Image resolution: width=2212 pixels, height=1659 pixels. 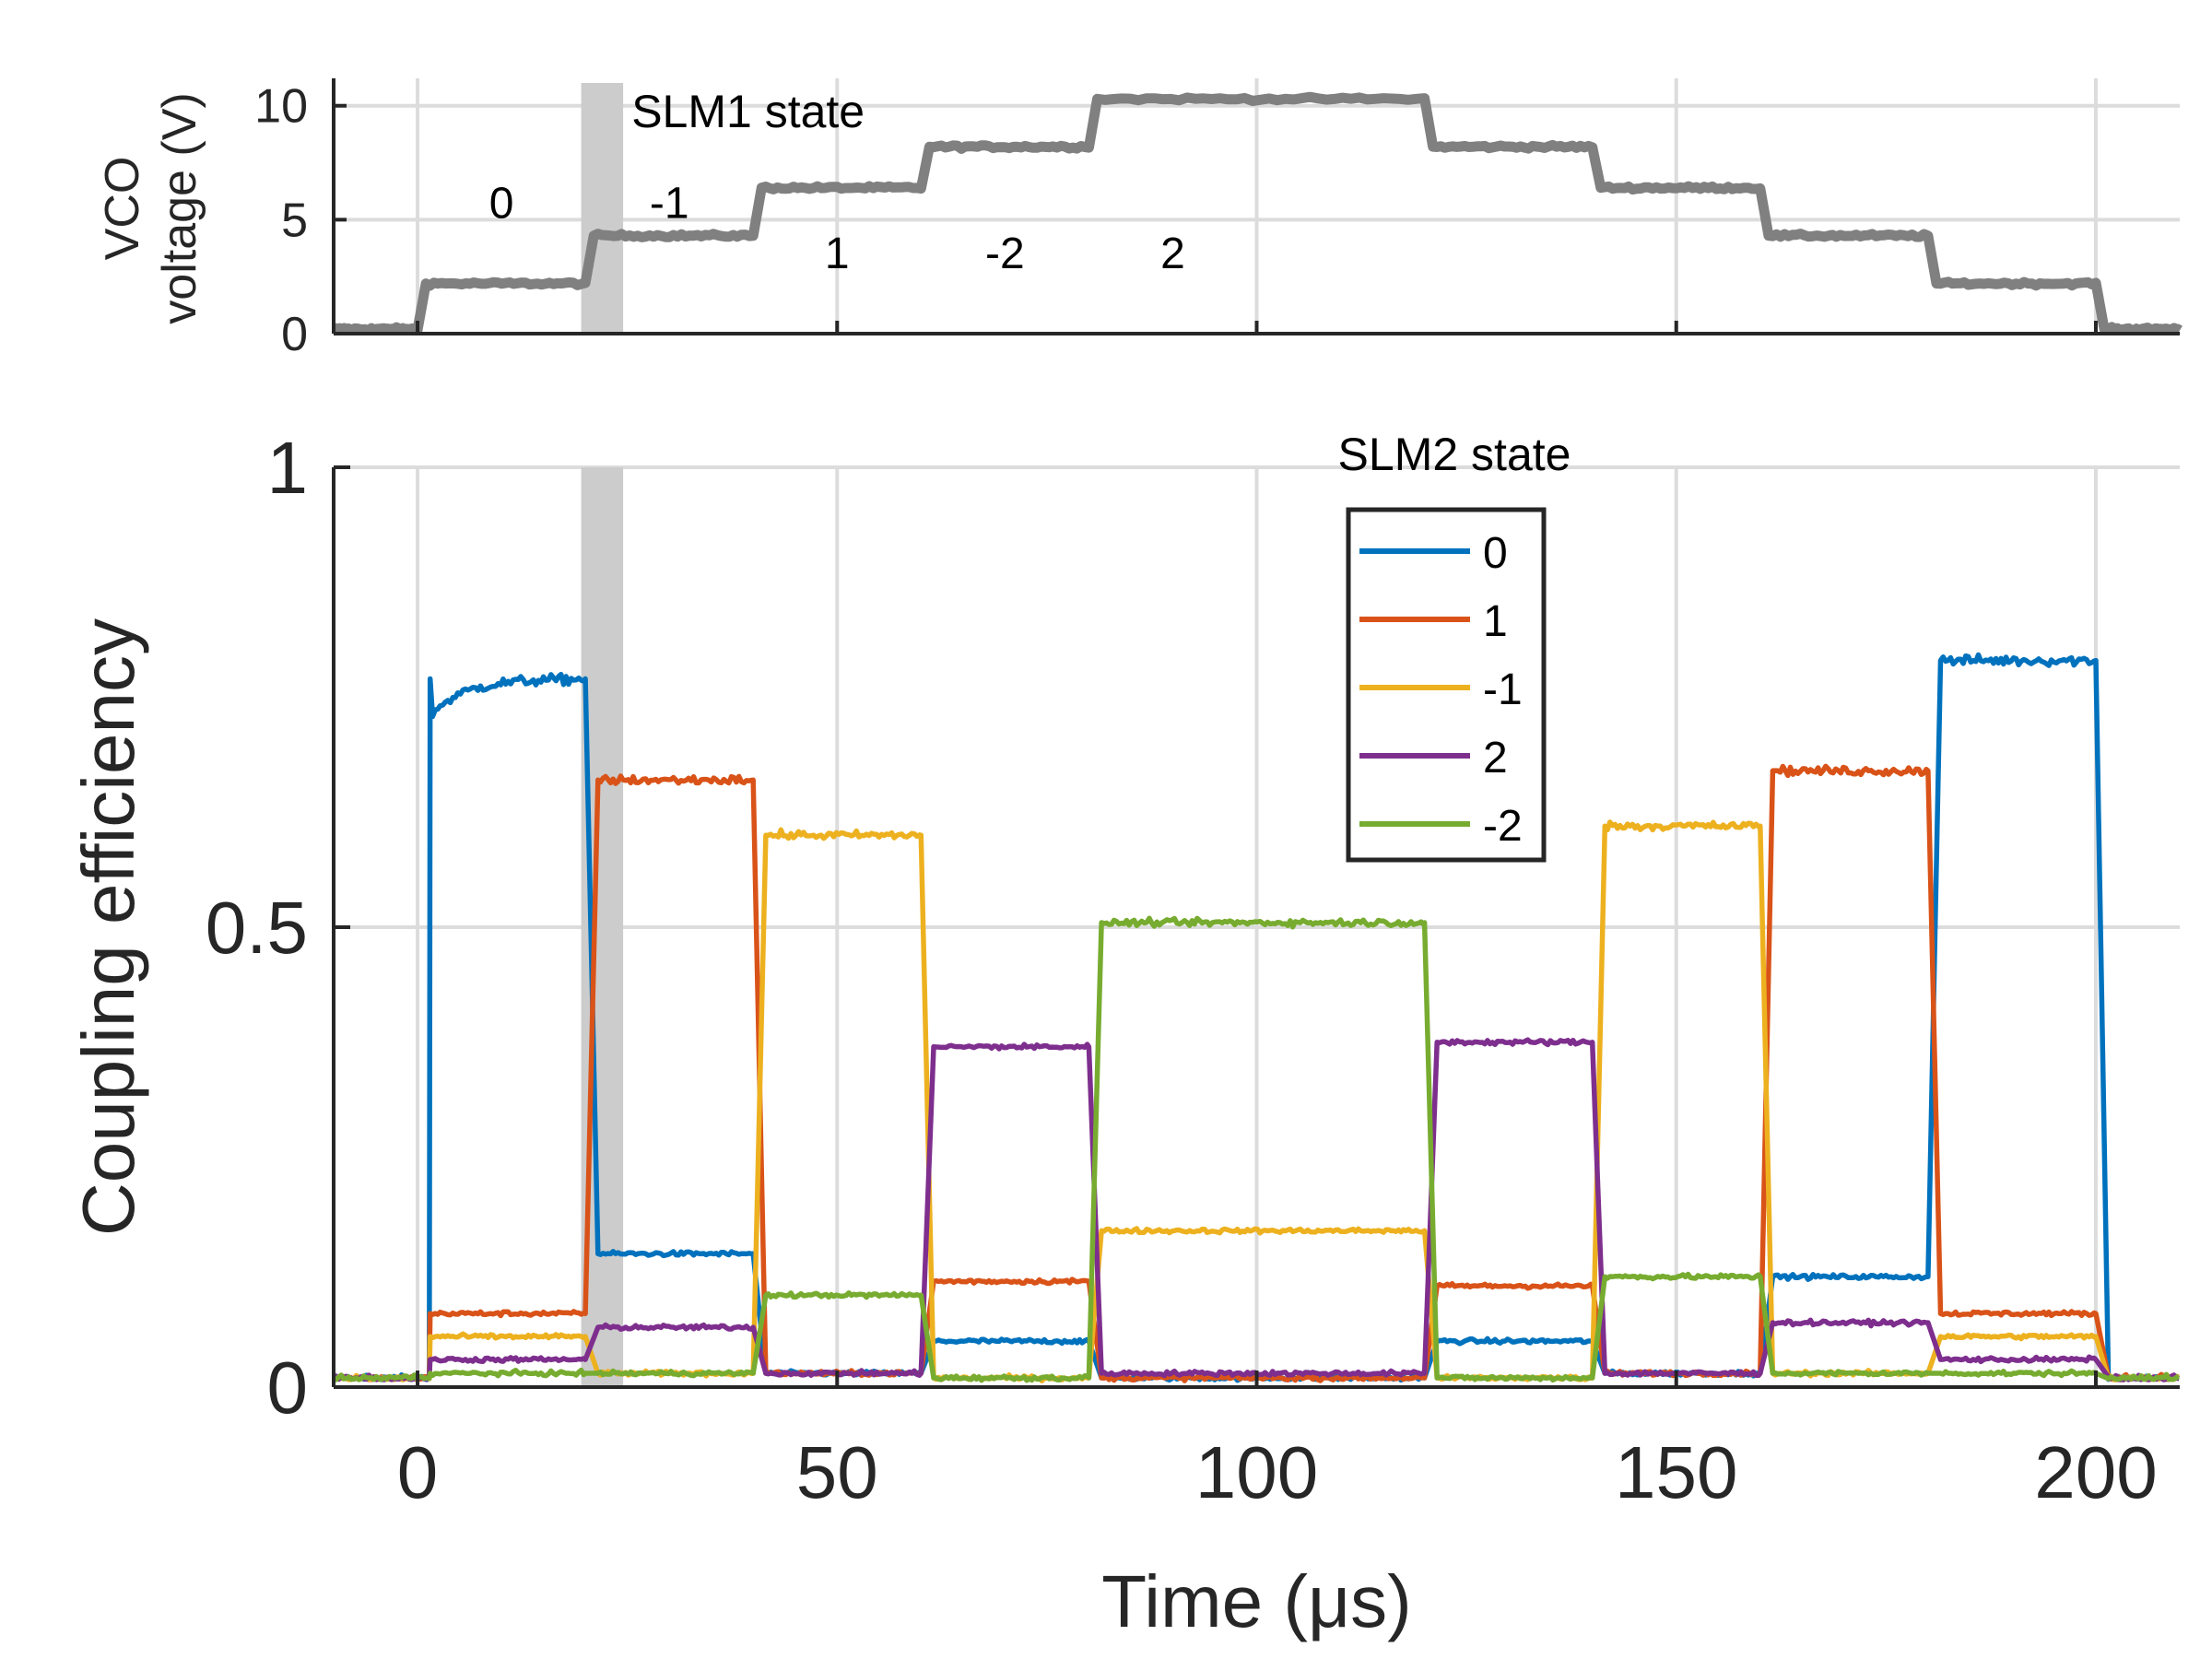 What do you see at coordinates (294, 334) in the screenshot?
I see `top-ytick-label-0: 0` at bounding box center [294, 334].